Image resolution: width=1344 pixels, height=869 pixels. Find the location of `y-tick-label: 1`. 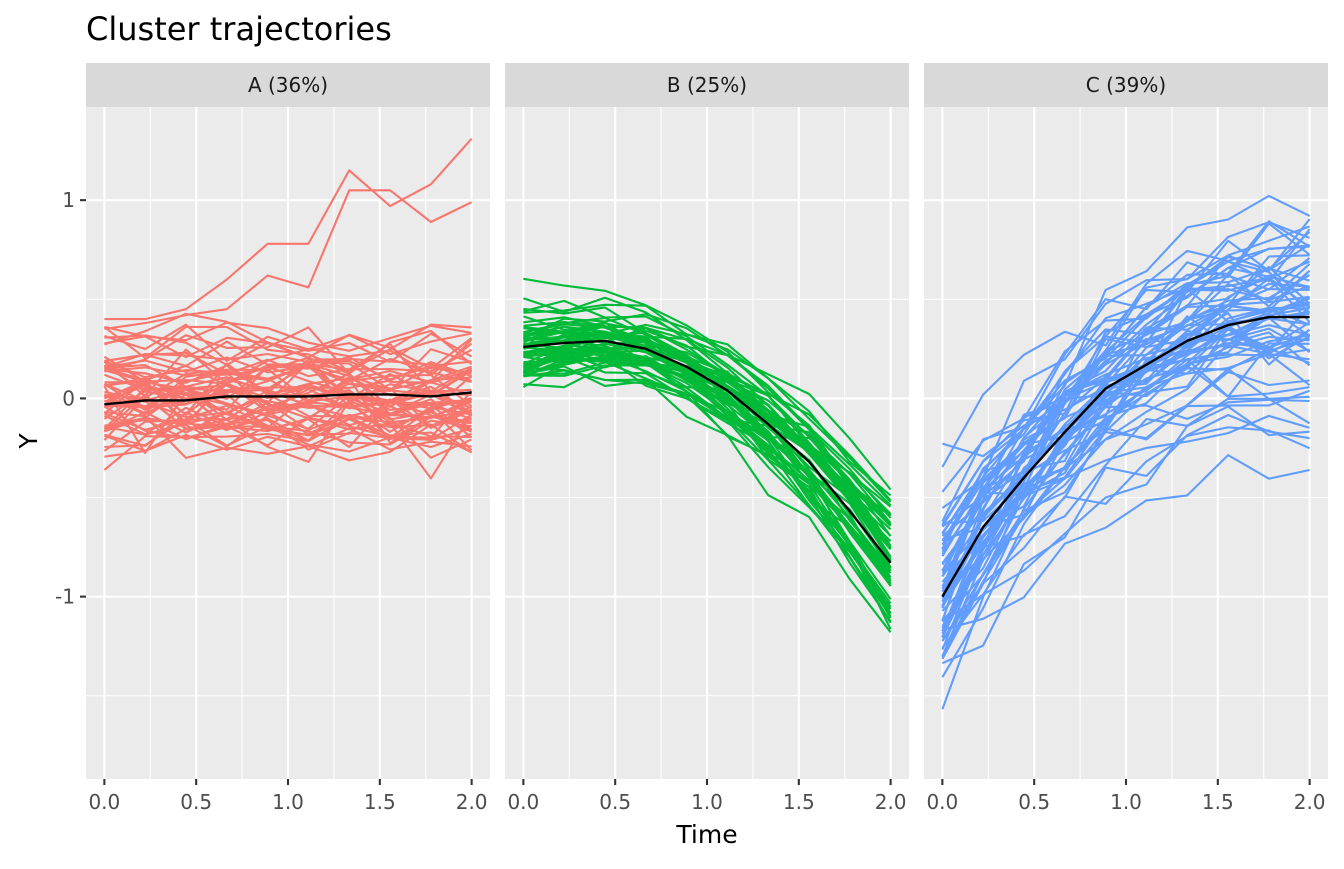

y-tick-label: 1 is located at coordinates (68, 200).